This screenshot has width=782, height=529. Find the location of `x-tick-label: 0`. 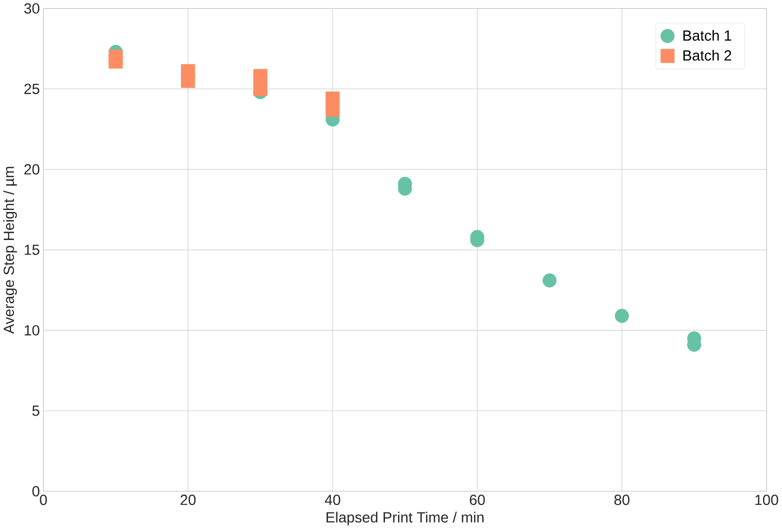

x-tick-label: 0 is located at coordinates (43, 500).